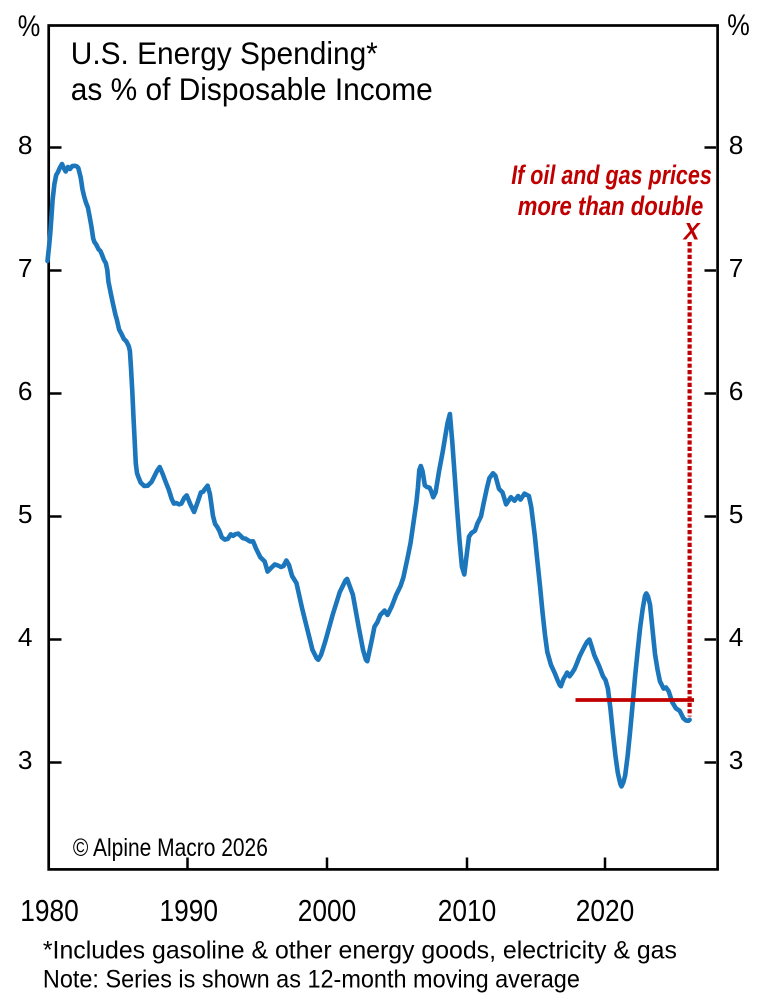  I want to click on svg-text: 2010, so click(467, 911).